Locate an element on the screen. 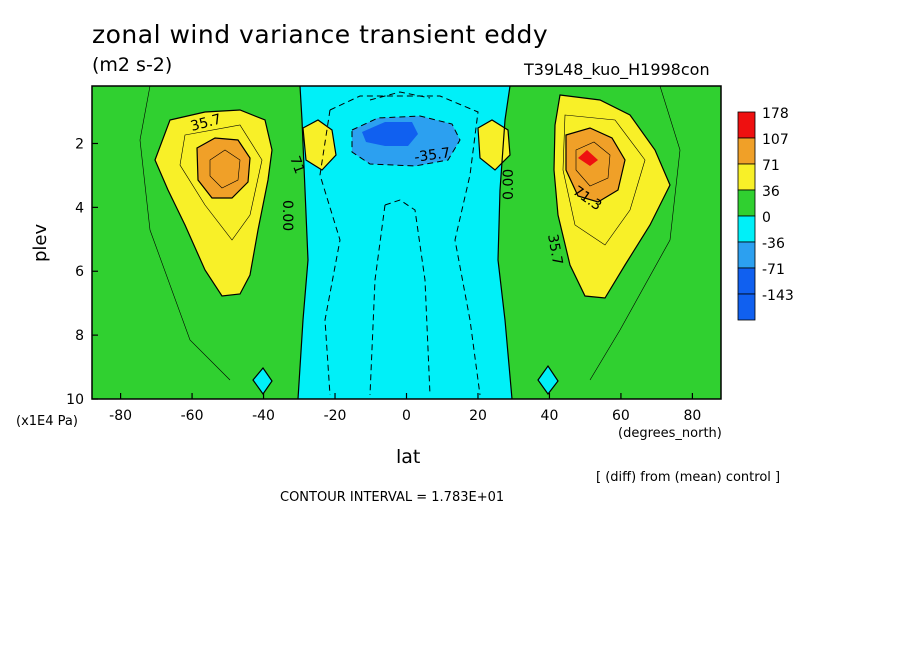 This screenshot has width=904, height=654. y-tick-label: 8 is located at coordinates (79, 336).